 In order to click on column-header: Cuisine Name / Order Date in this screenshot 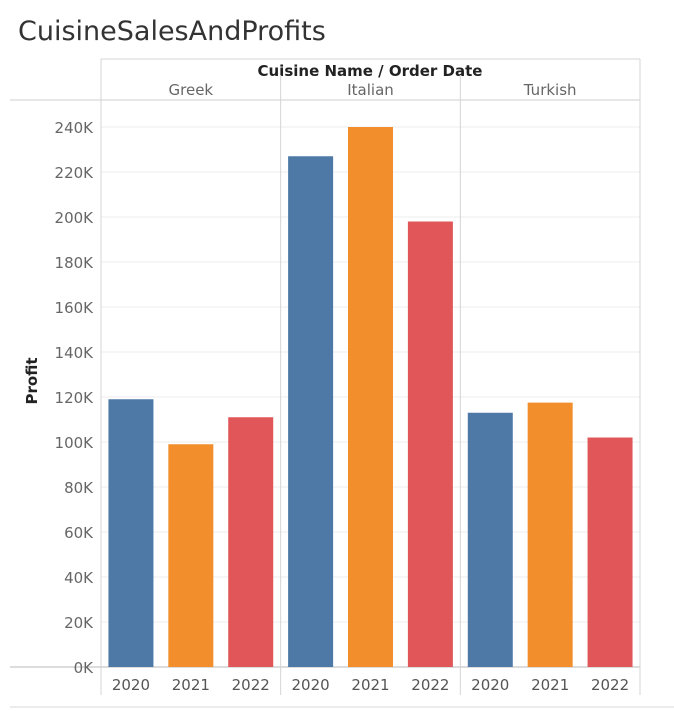, I will do `click(370, 71)`.